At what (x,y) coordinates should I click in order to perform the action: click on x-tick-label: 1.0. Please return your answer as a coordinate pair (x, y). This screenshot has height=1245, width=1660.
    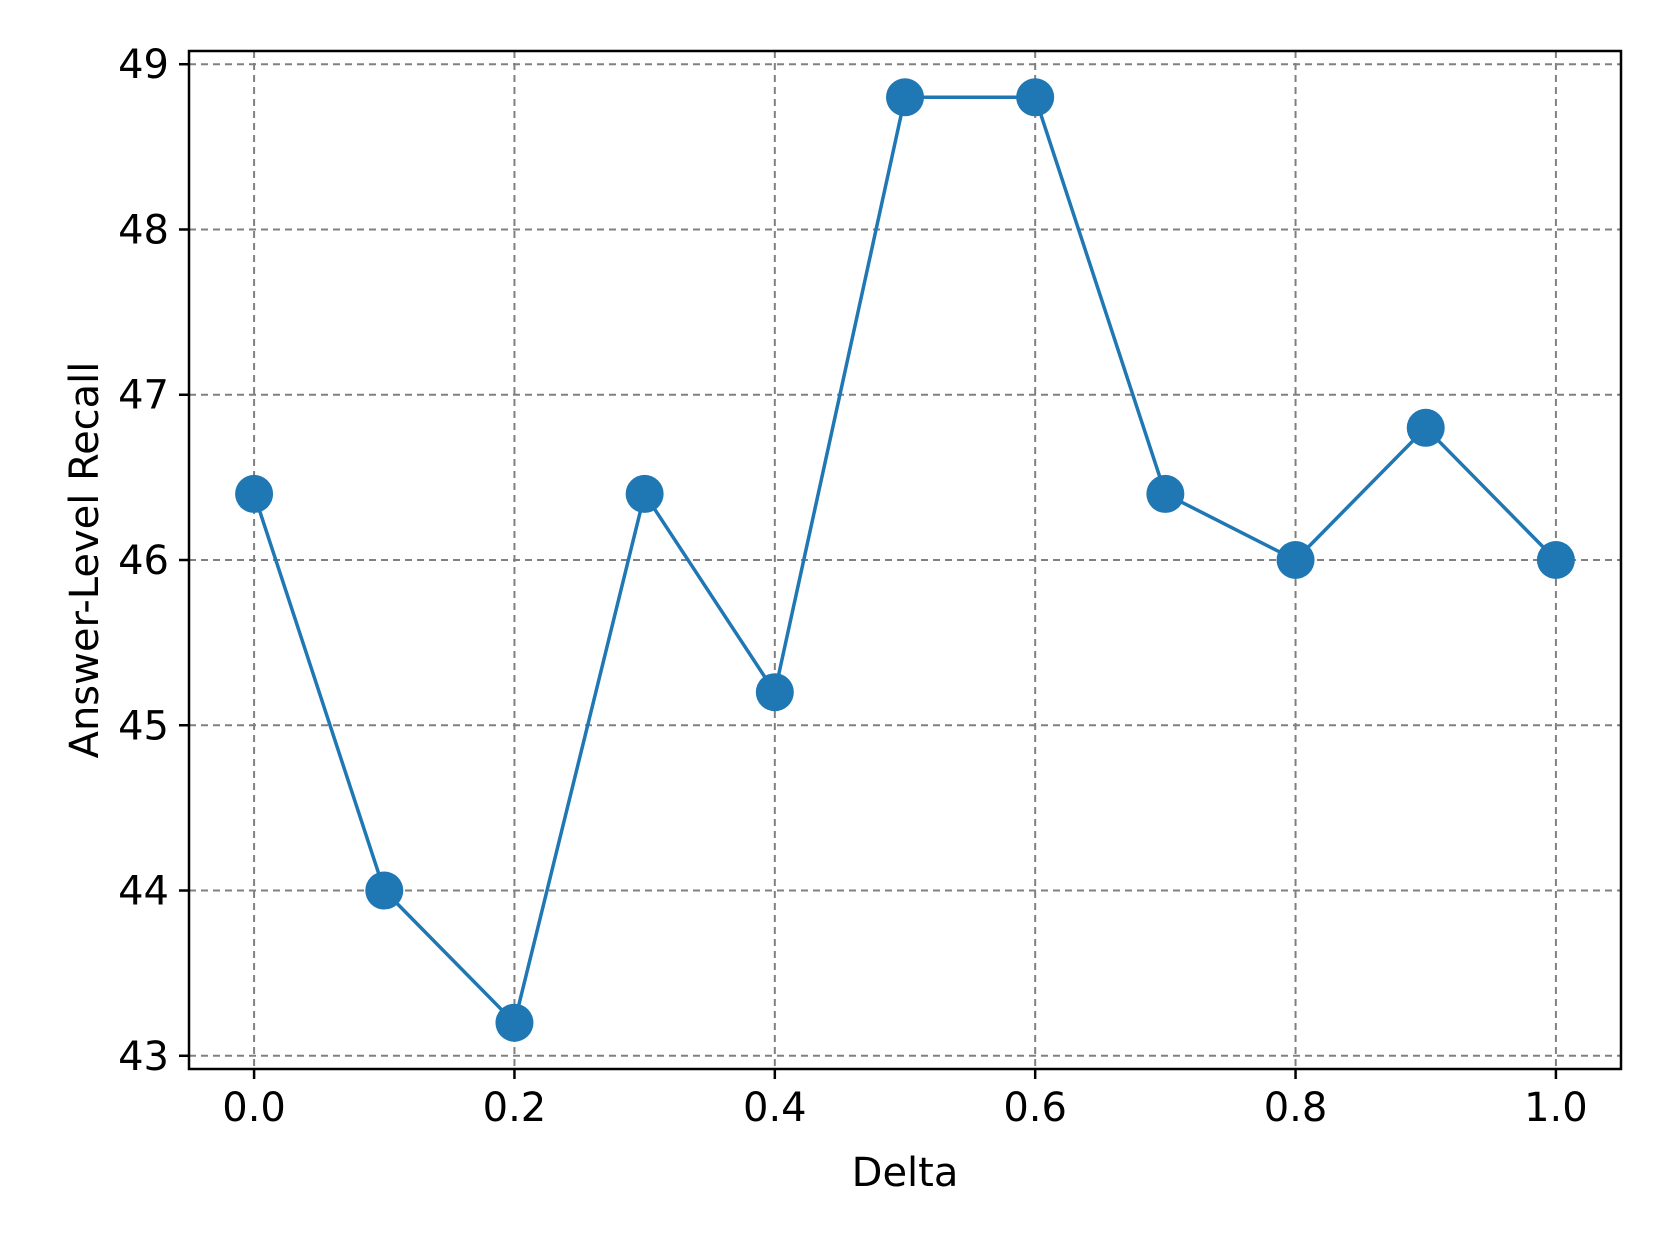
    Looking at the image, I should click on (1556, 1108).